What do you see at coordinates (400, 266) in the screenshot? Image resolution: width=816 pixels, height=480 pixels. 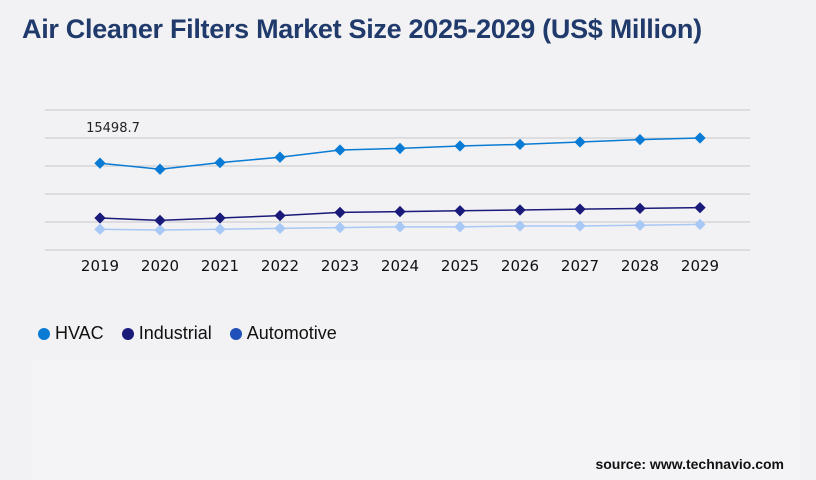 I see `x-tick-label: 2024` at bounding box center [400, 266].